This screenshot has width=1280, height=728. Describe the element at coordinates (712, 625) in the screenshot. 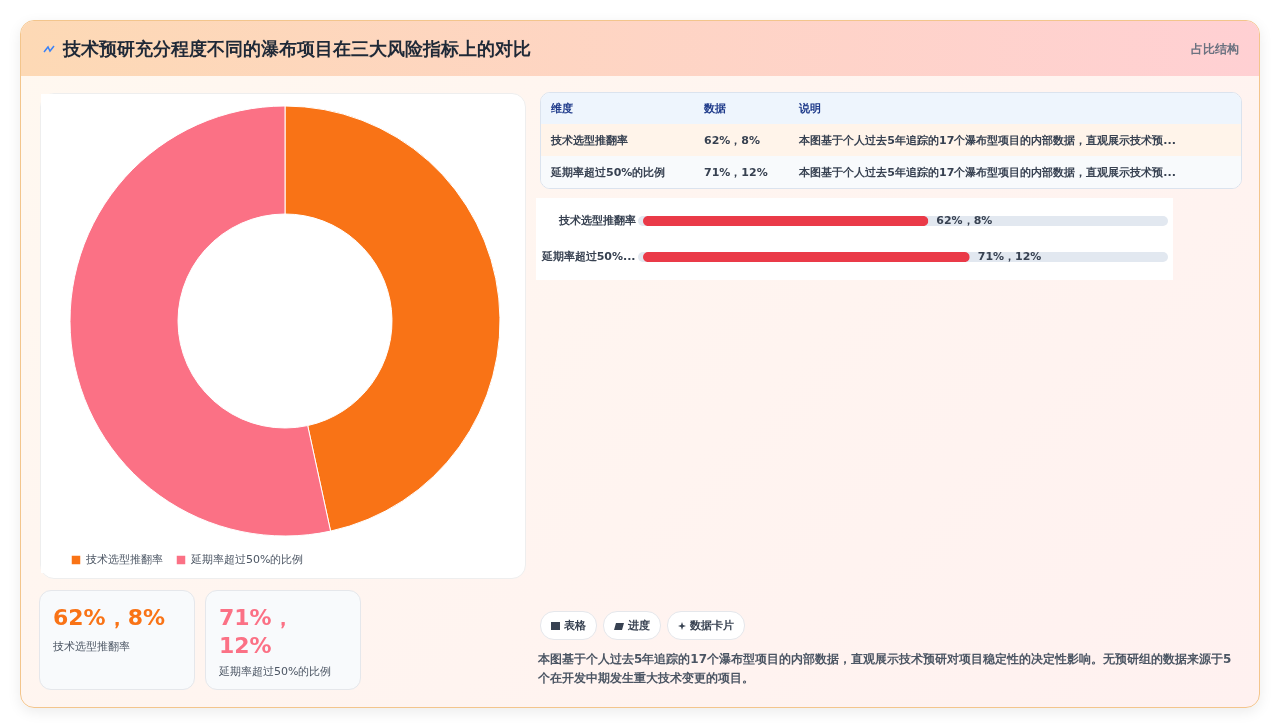

I see `text: 数据卡片` at that location.